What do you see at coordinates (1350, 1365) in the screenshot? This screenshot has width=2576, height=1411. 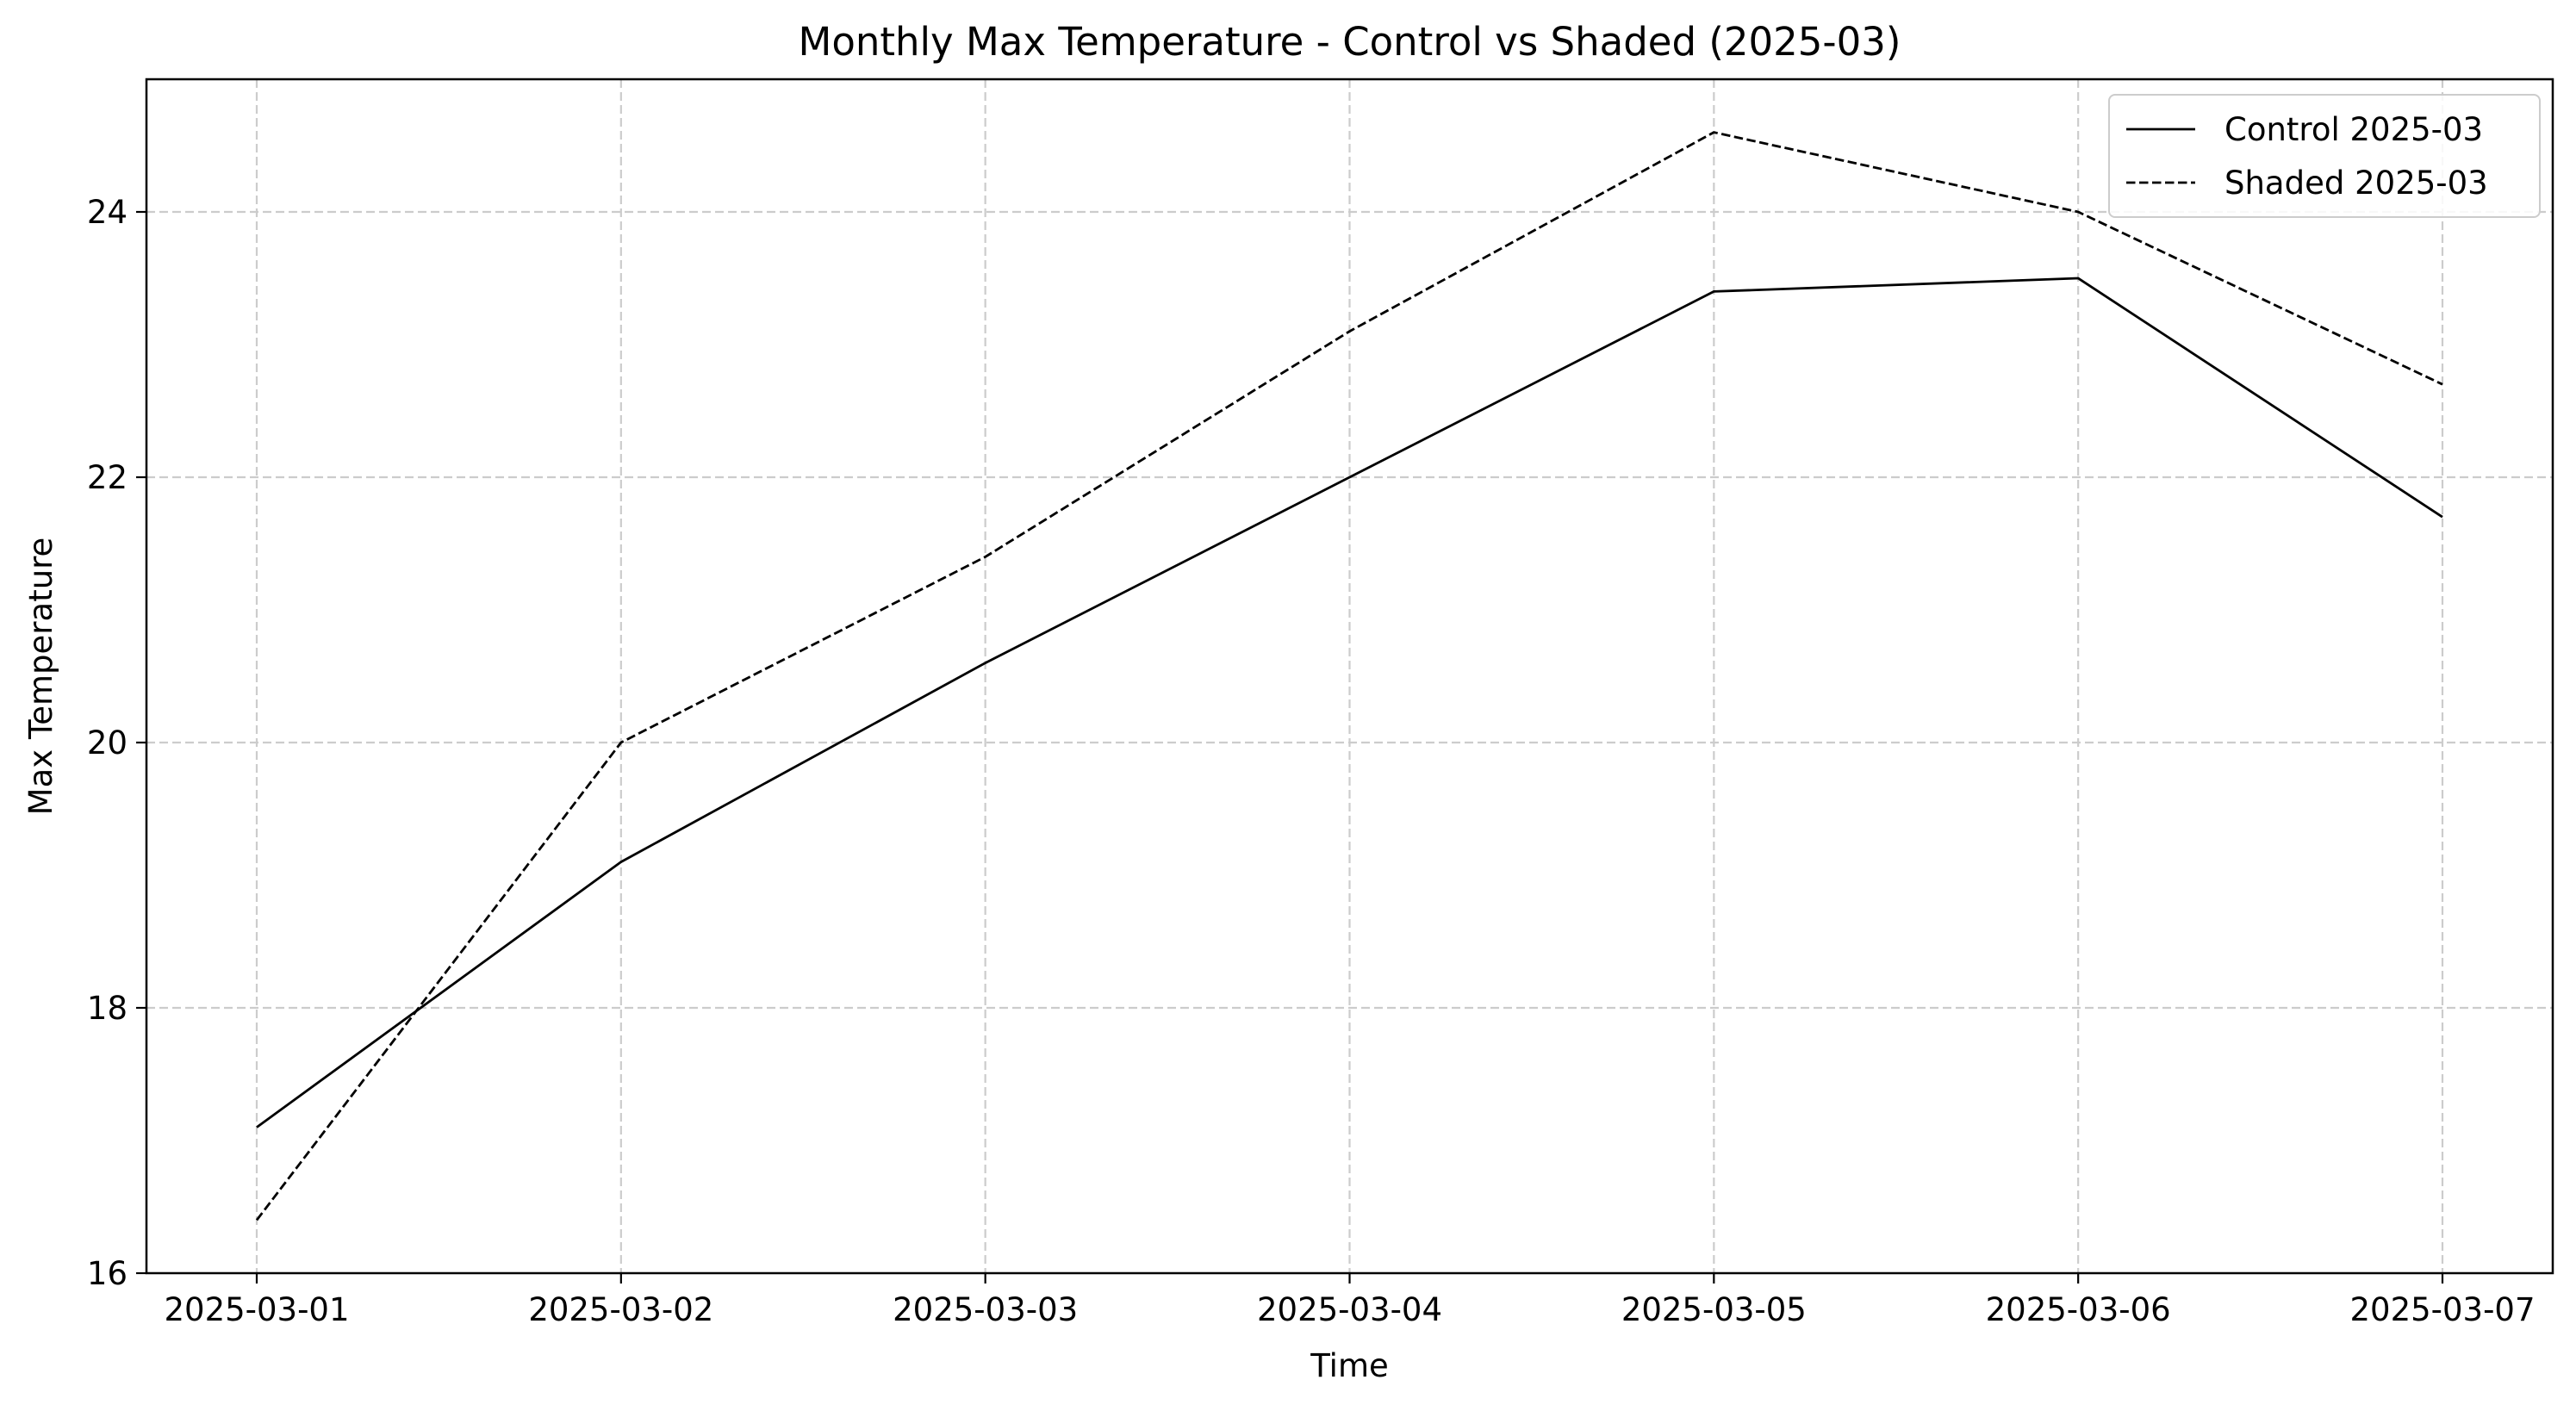 I see `x-axis-title: Time` at bounding box center [1350, 1365].